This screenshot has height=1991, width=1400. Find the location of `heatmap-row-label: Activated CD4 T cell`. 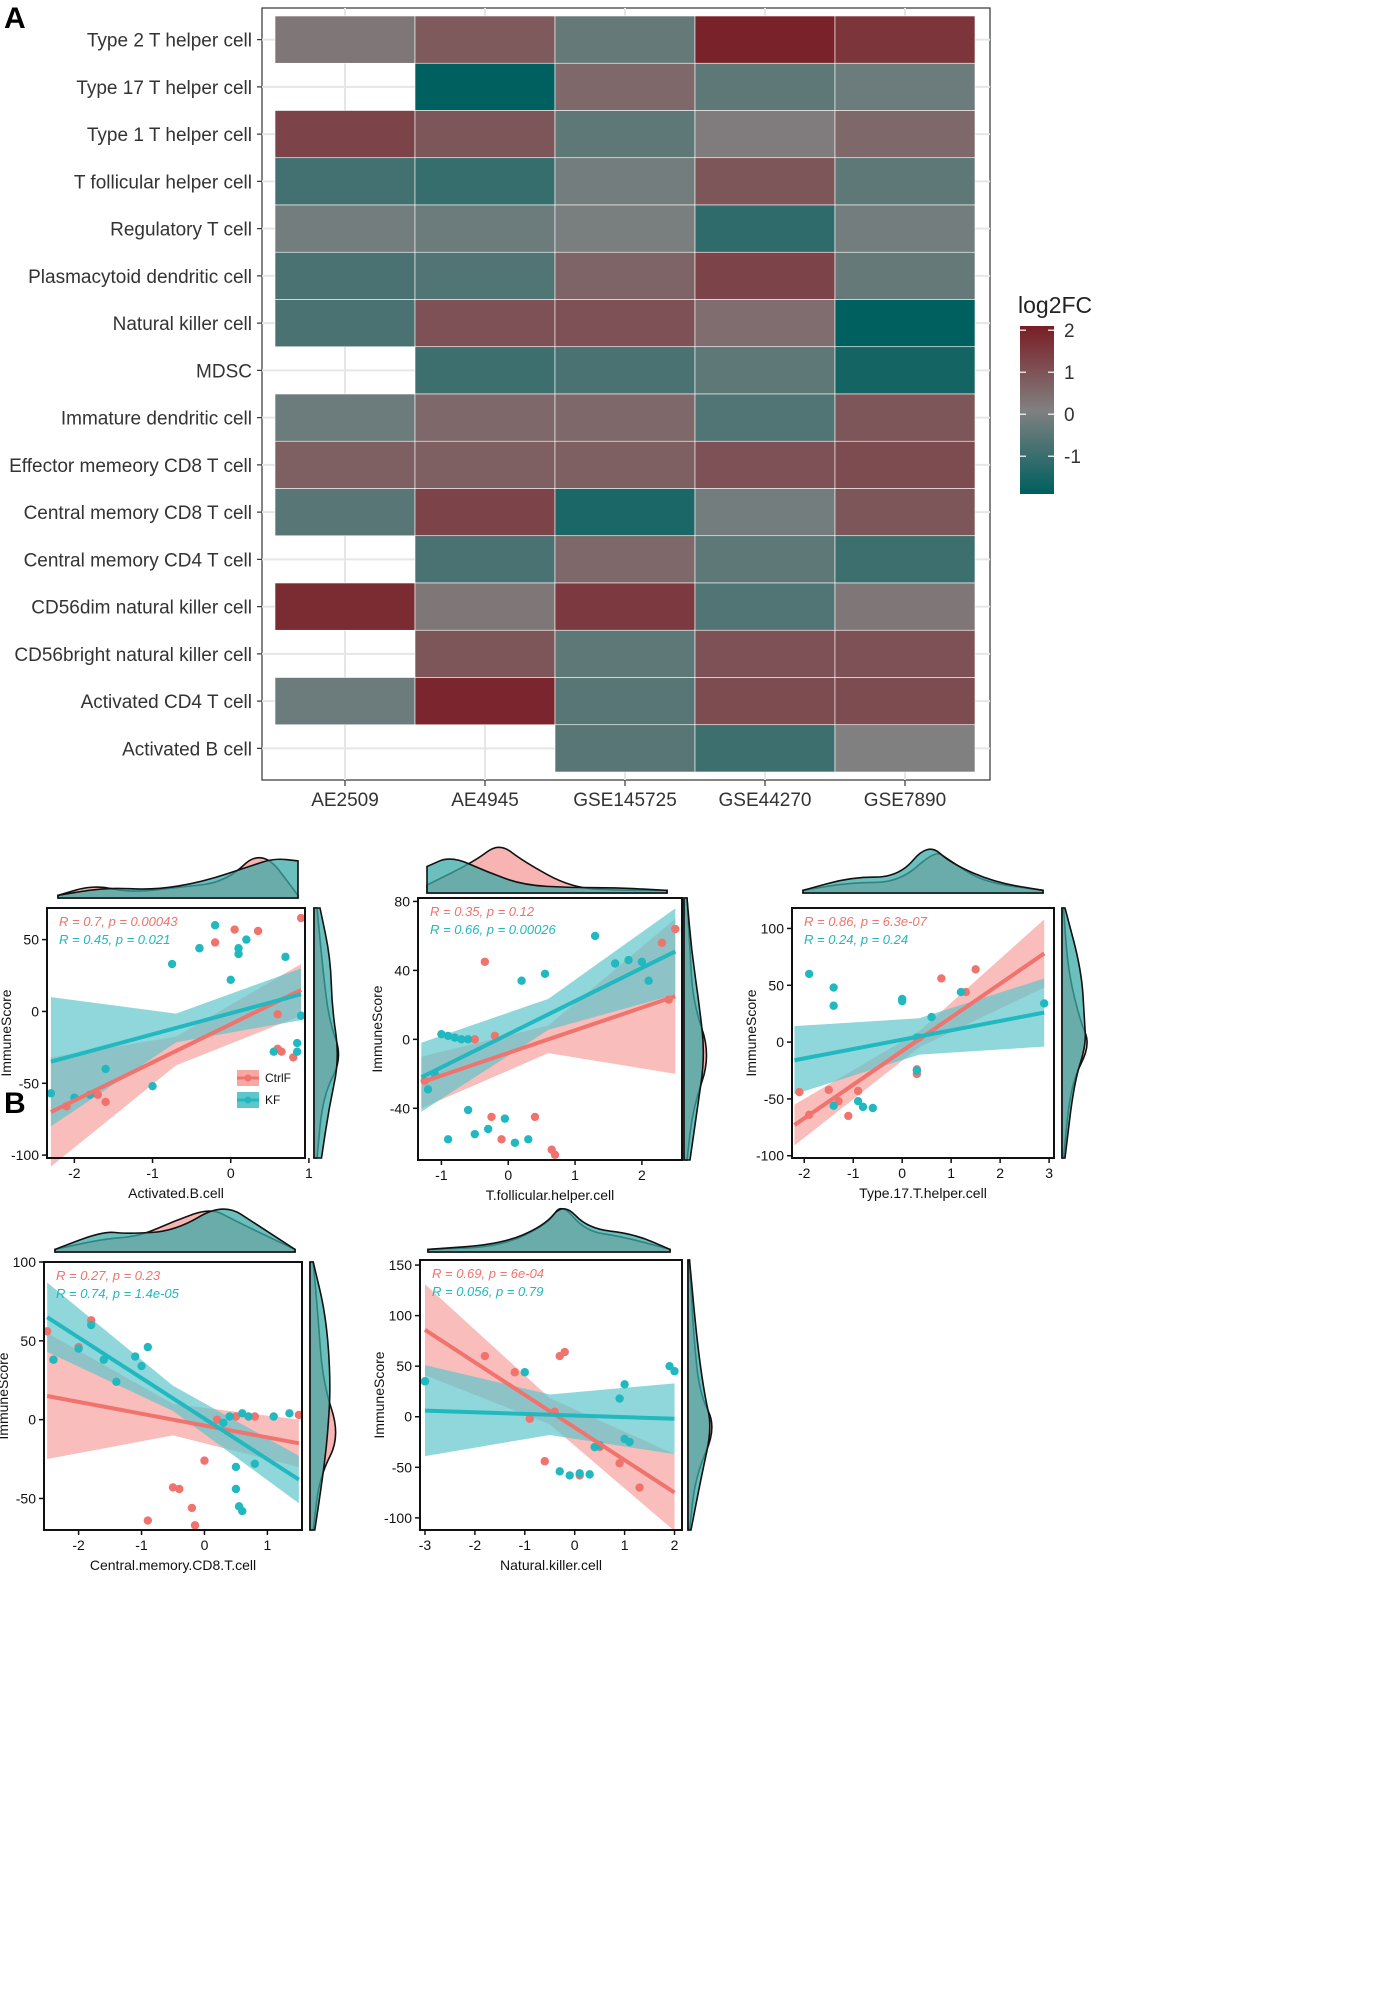

heatmap-row-label: Activated CD4 T cell is located at coordinates (166, 702).